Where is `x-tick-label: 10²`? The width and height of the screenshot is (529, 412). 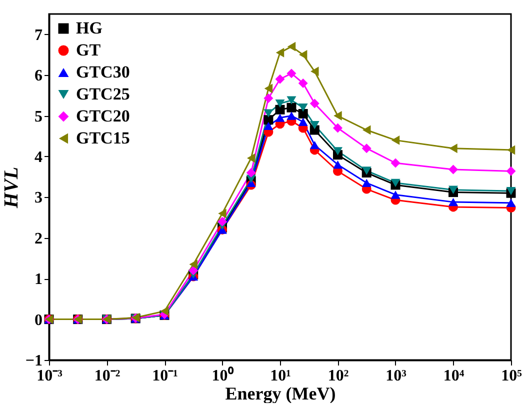
x-tick-label: 10² is located at coordinates (338, 376).